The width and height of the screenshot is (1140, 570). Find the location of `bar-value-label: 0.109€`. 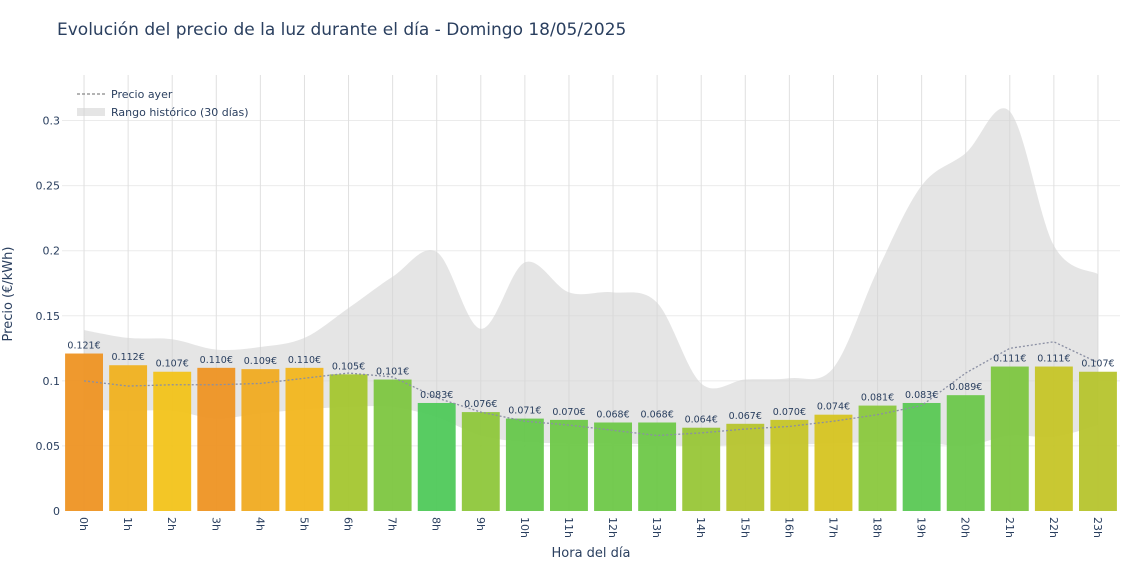

bar-value-label: 0.109€ is located at coordinates (260, 361).